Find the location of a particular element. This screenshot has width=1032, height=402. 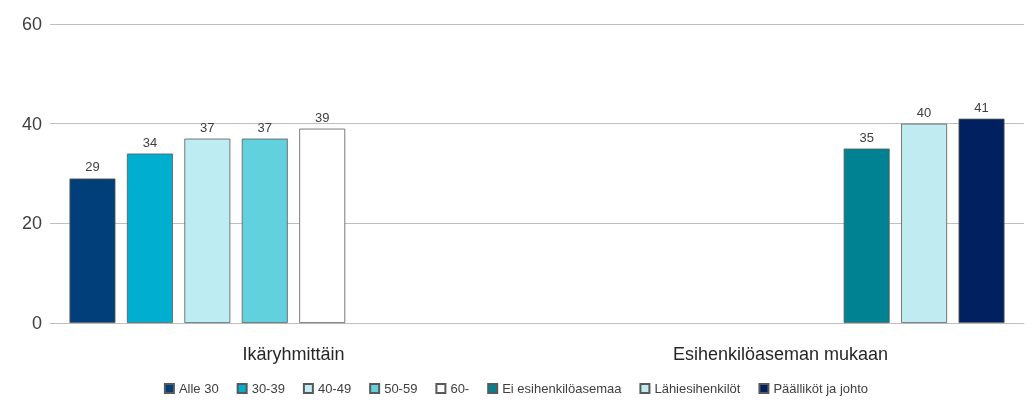

legend-label: 40-49 is located at coordinates (334, 388).